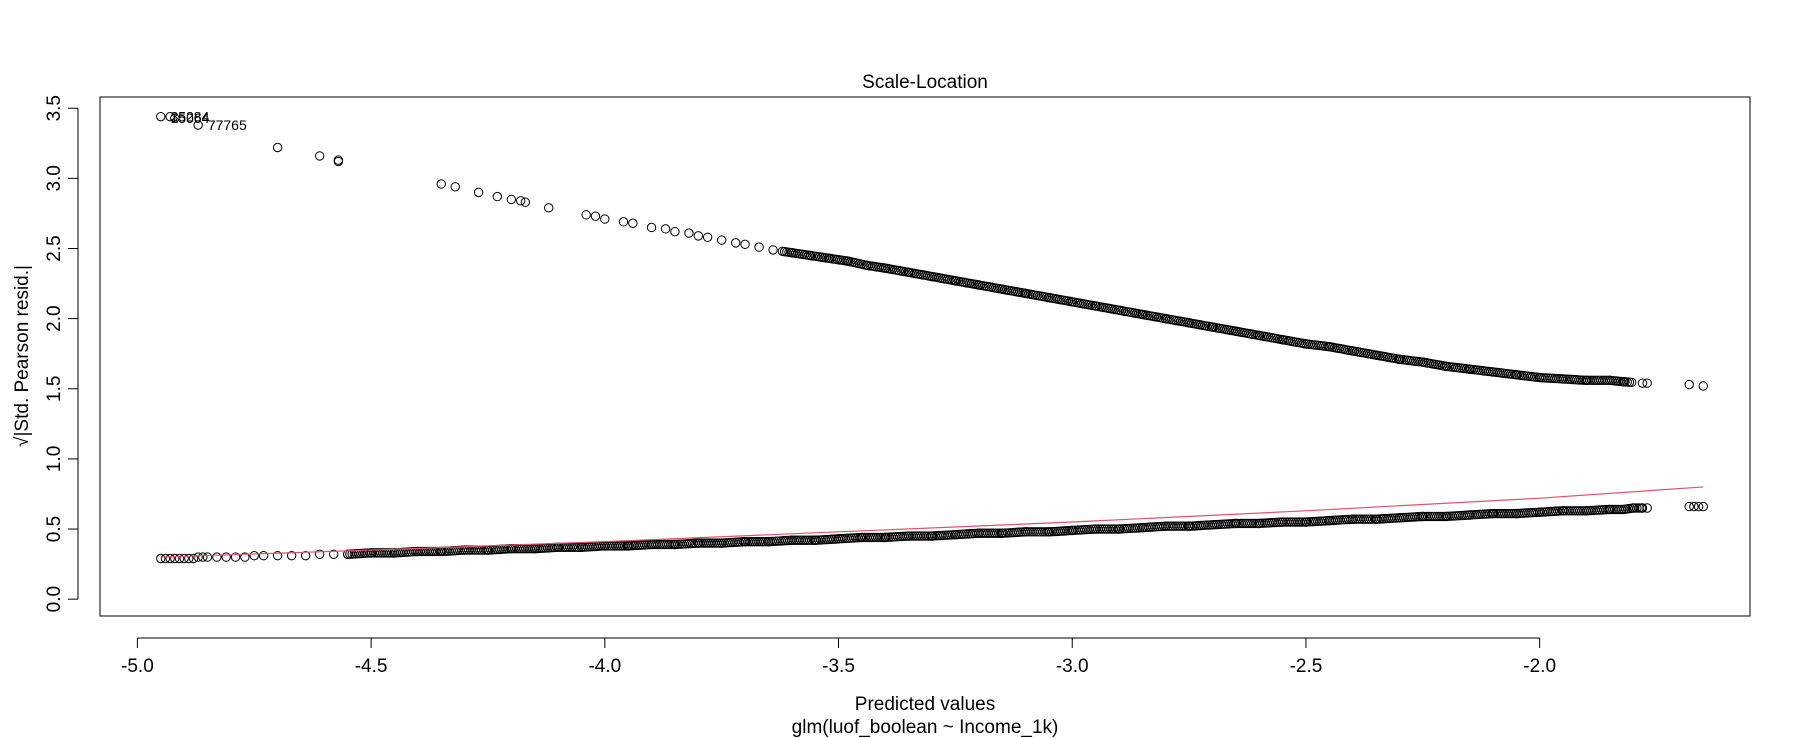 The height and width of the screenshot is (738, 1795). I want to click on y-tick-label: 1.5, so click(54, 389).